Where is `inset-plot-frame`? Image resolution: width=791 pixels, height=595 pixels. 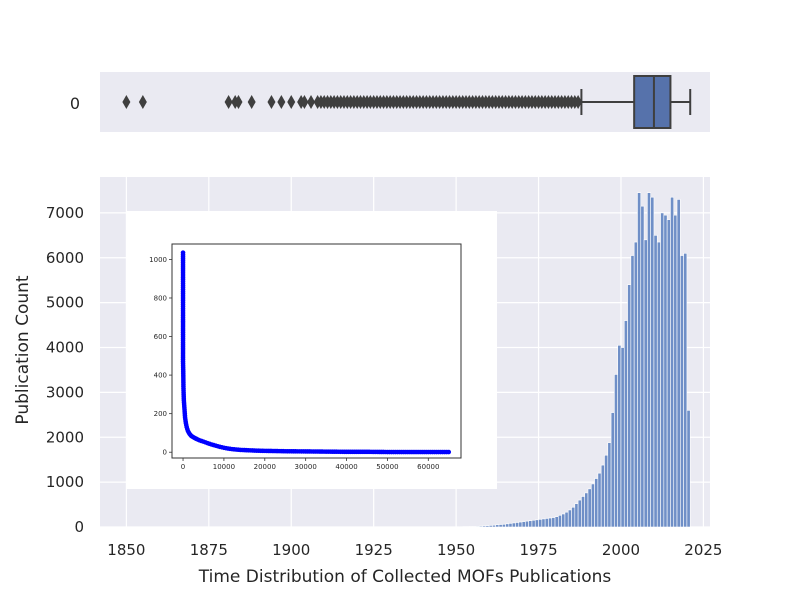
inset-plot-frame is located at coordinates (316, 351).